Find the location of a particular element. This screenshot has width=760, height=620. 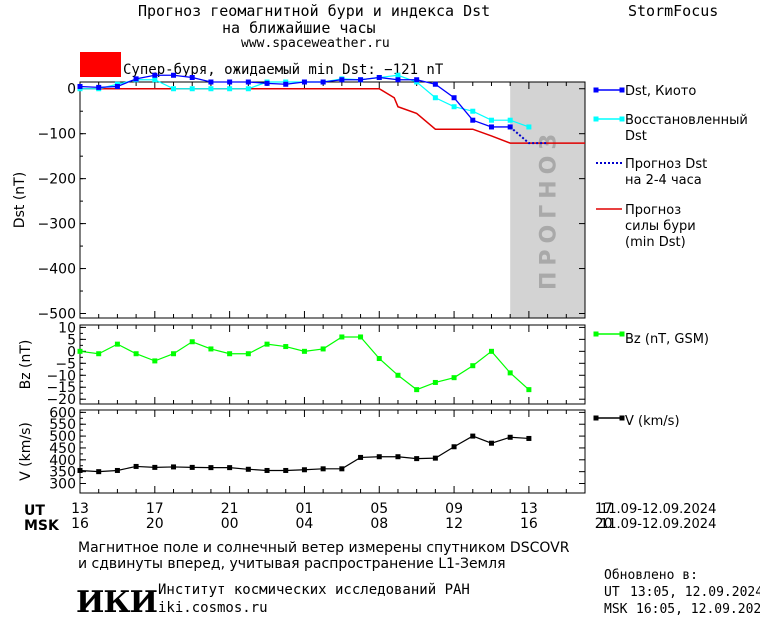

page-subtitle: на ближайшие часы is located at coordinates (299, 28).